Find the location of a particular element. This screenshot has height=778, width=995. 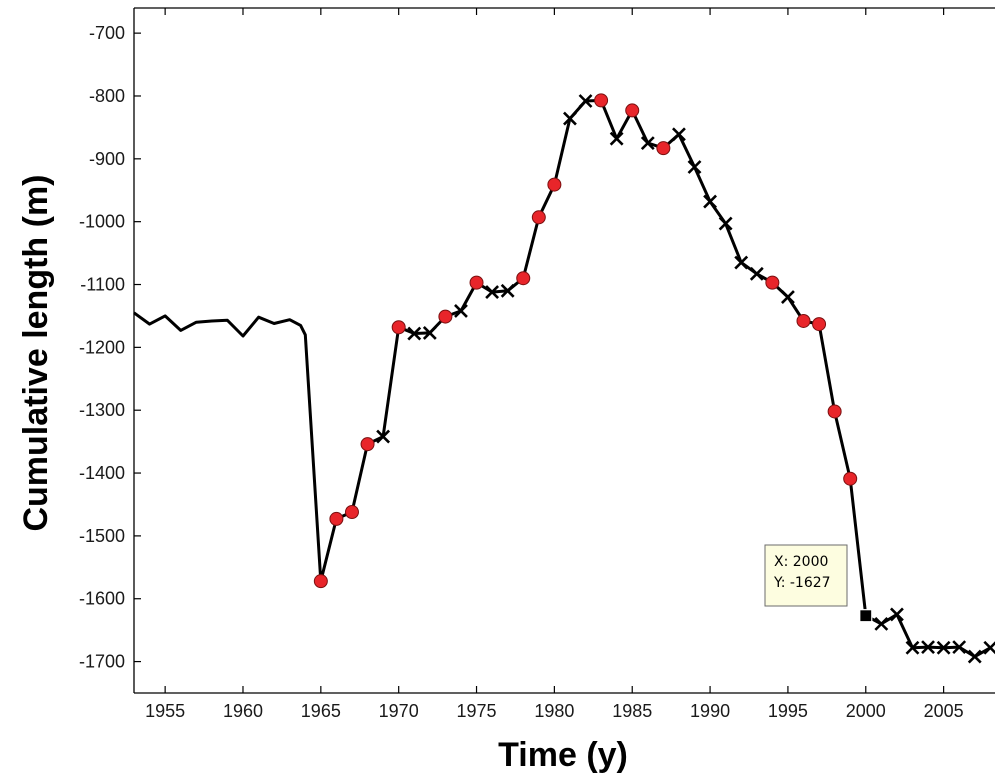

y-tick-label: -700 is located at coordinates (107, 33).